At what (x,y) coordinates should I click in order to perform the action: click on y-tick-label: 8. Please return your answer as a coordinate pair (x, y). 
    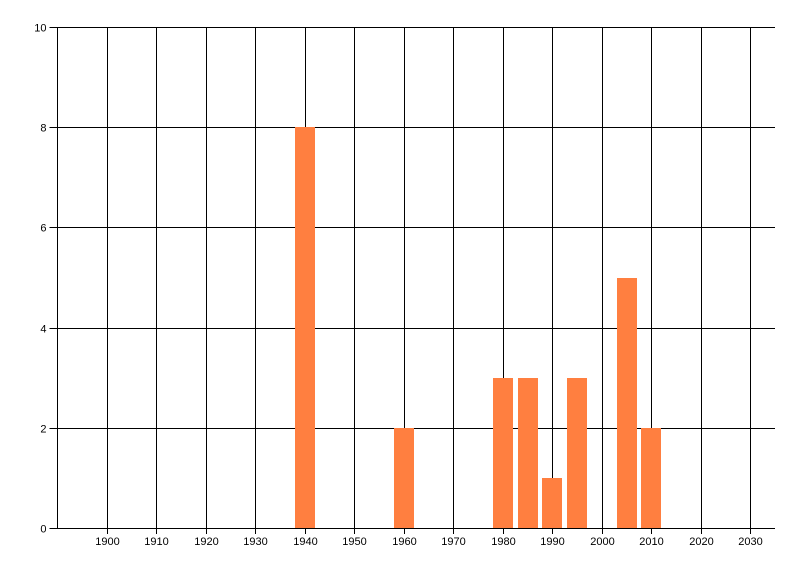
    Looking at the image, I should click on (43, 129).